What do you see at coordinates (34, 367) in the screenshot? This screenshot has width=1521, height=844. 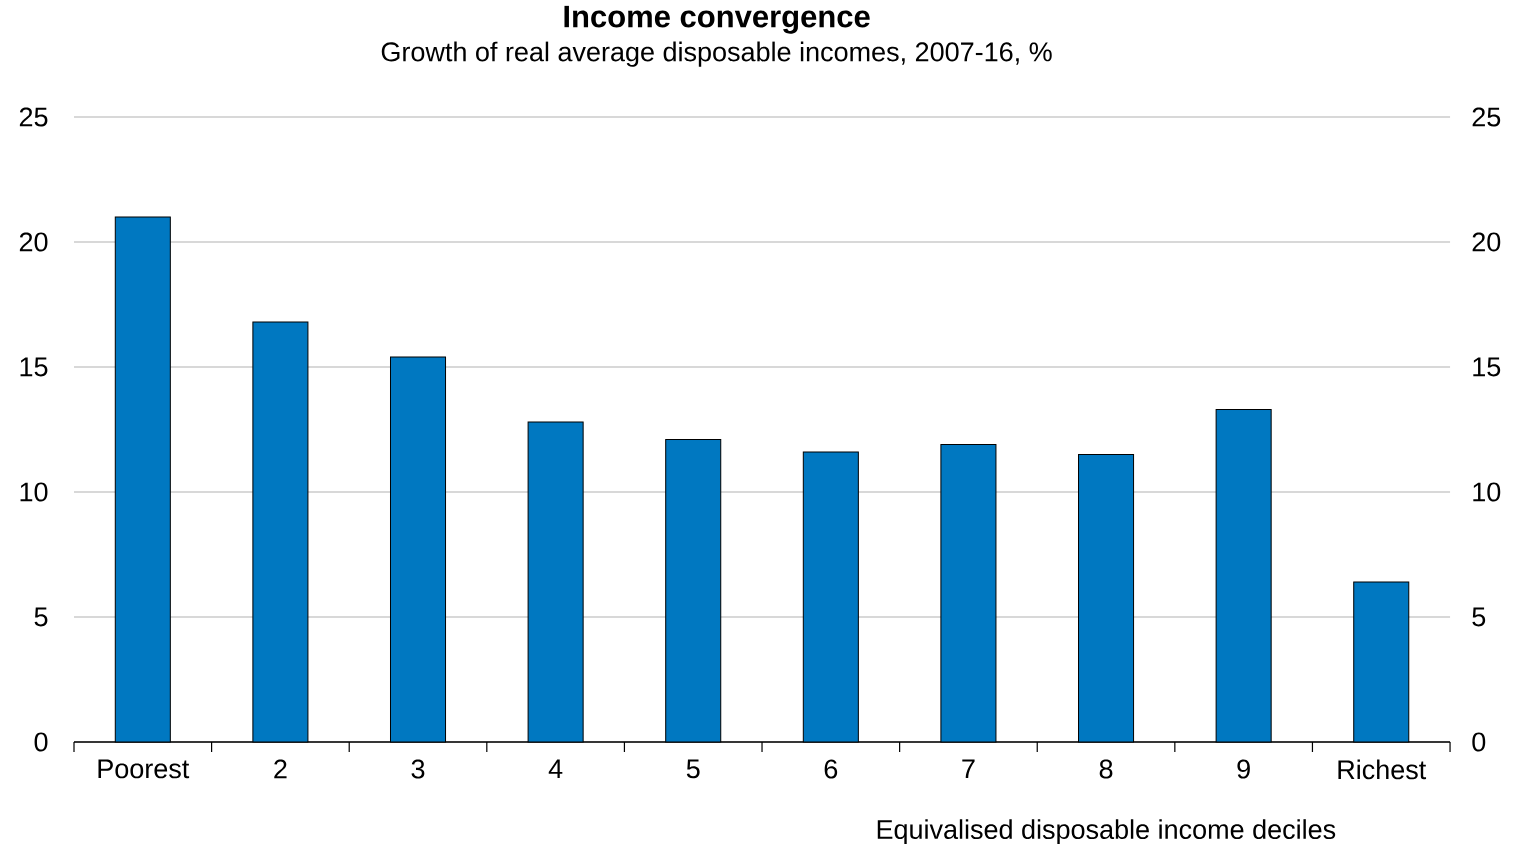 I see `y-tick-label: 15` at bounding box center [34, 367].